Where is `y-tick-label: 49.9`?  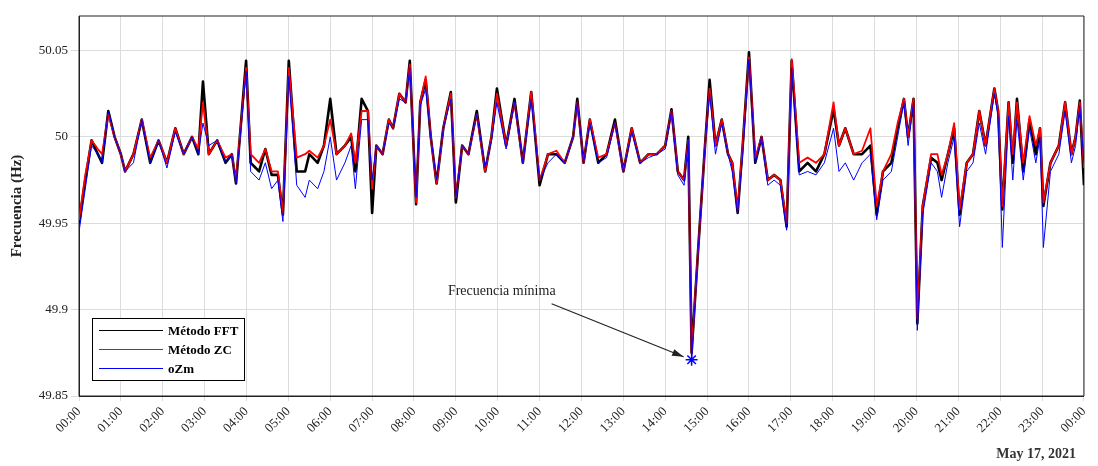
y-tick-label: 49.9 is located at coordinates (56, 309).